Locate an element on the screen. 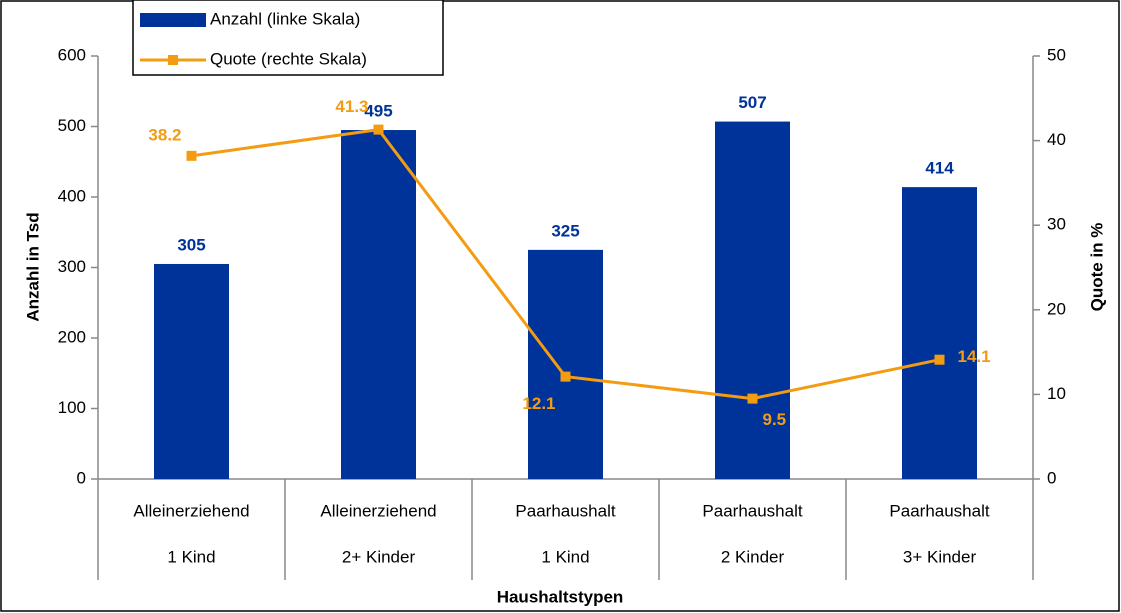  legend-label: Anzahl (linke Skala) is located at coordinates (285, 18).